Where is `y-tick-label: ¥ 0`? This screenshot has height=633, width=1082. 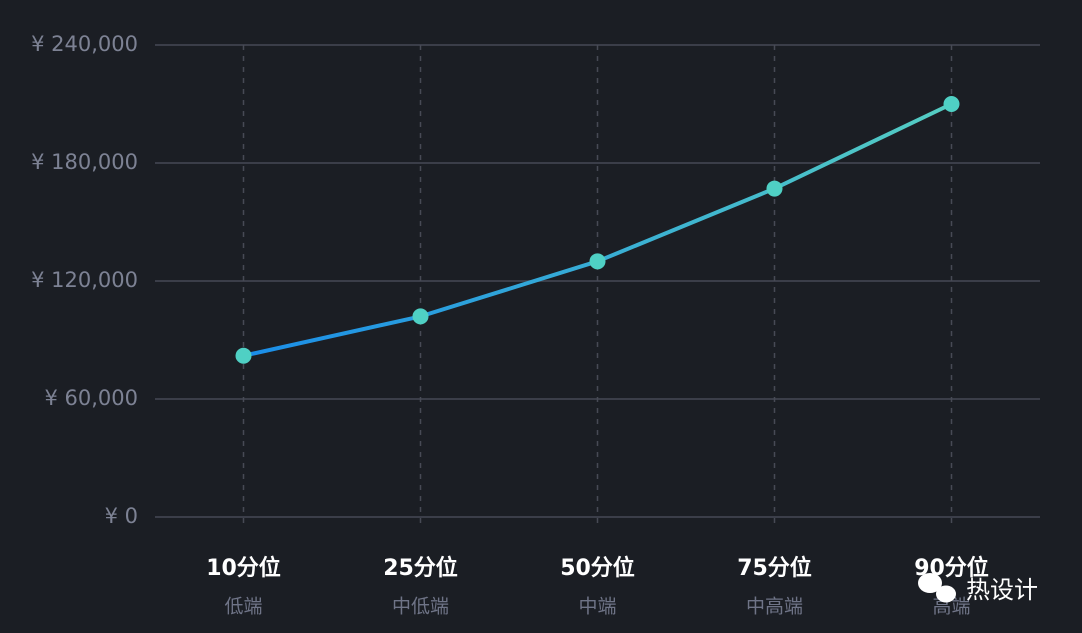
y-tick-label: ¥ 0 is located at coordinates (121, 516).